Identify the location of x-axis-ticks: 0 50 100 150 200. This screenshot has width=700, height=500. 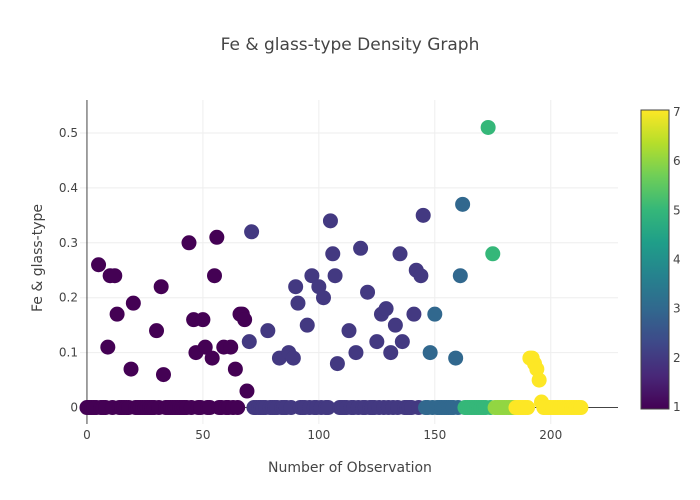
(322, 435).